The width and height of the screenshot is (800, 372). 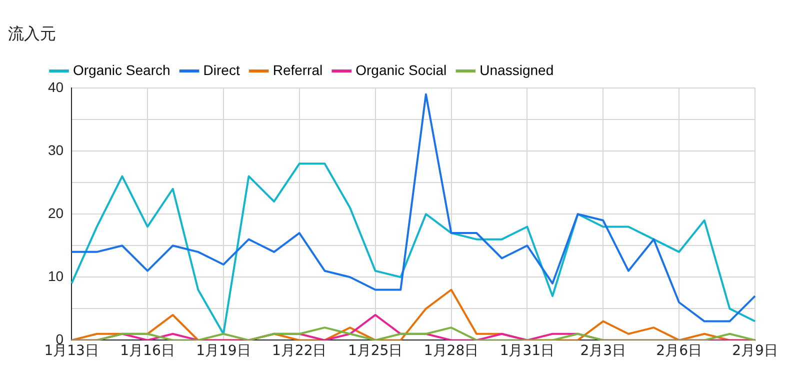 I want to click on x-tick-label: 1月31日, so click(x=527, y=351).